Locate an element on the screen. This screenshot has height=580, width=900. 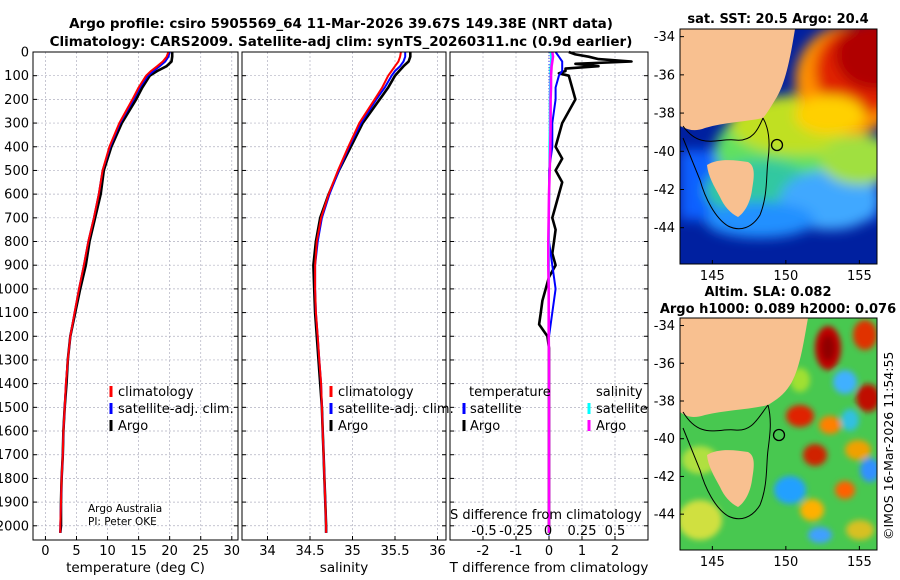
y-tick-label: -40 is located at coordinates (664, 152).